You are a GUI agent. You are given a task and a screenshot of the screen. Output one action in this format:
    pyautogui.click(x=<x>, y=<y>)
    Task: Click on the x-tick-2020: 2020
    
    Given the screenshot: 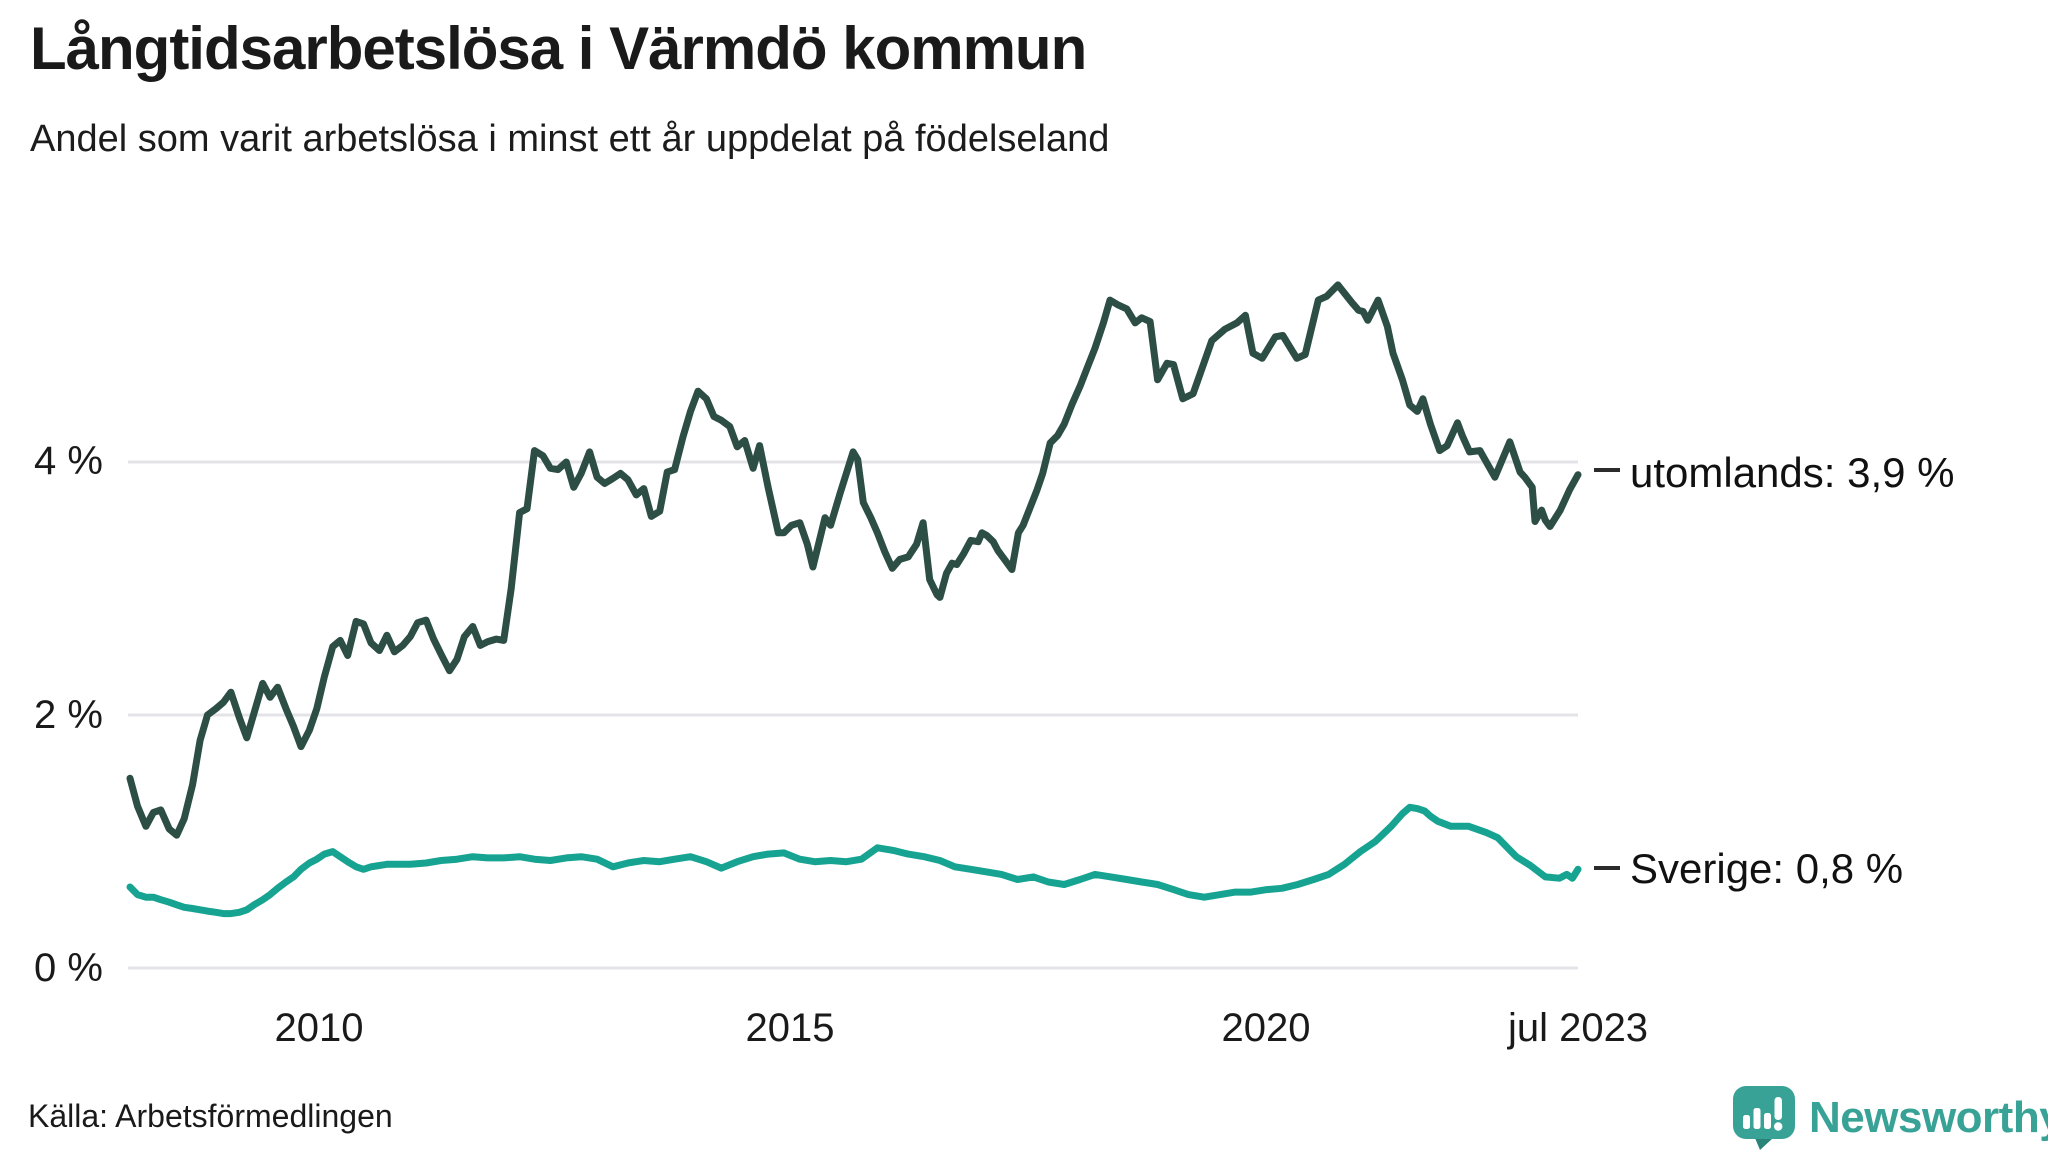 What is the action you would take?
    pyautogui.click(x=1266, y=1028)
    